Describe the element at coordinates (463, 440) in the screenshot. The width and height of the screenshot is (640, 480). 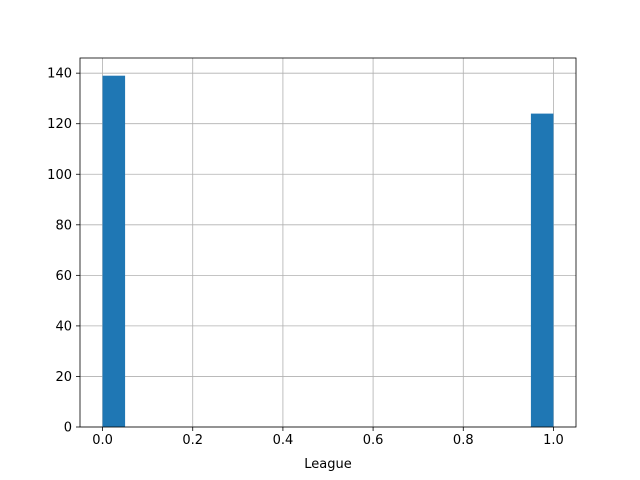
I see `x-tick-label: 0.8` at that location.